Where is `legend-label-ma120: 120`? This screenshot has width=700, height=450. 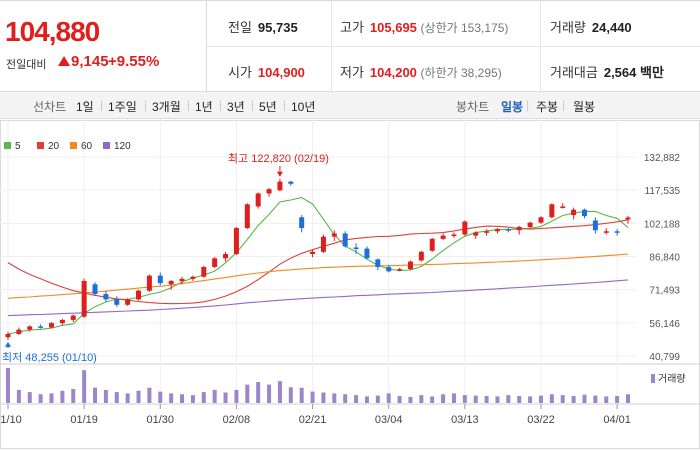
legend-label-ma120: 120 is located at coordinates (122, 146).